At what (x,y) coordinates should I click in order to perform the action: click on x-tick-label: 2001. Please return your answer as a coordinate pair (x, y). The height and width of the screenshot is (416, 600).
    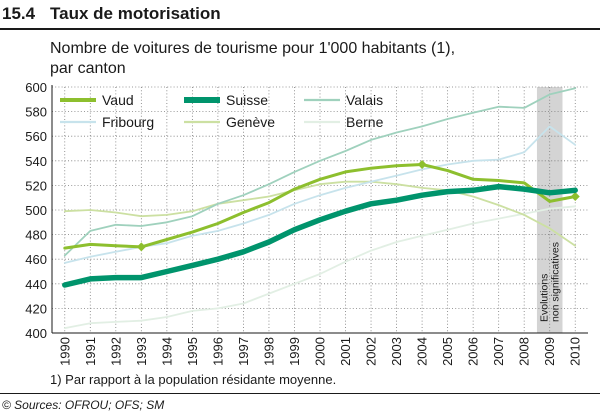
    Looking at the image, I should click on (345, 351).